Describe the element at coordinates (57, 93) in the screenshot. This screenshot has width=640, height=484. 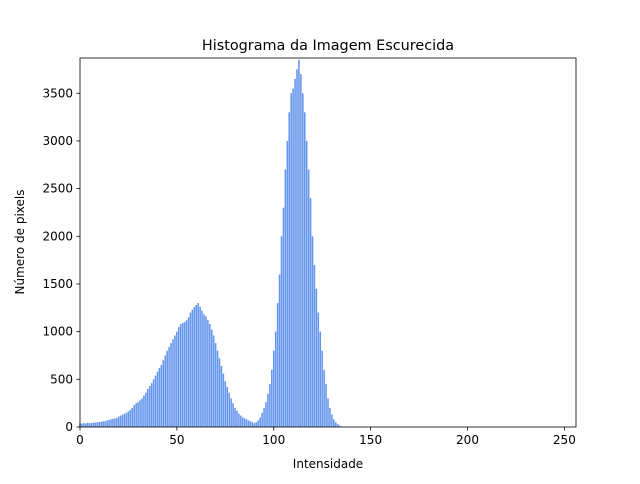
I see `y-tick-label: 3500` at that location.